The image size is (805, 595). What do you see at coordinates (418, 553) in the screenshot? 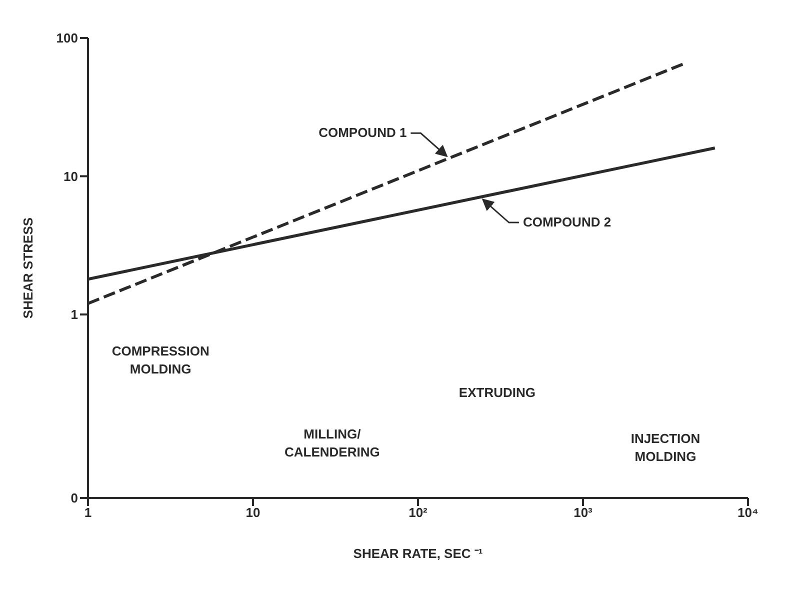
I see `x-axis-title: SHEAR RATE, SEC ⁻¹` at bounding box center [418, 553].